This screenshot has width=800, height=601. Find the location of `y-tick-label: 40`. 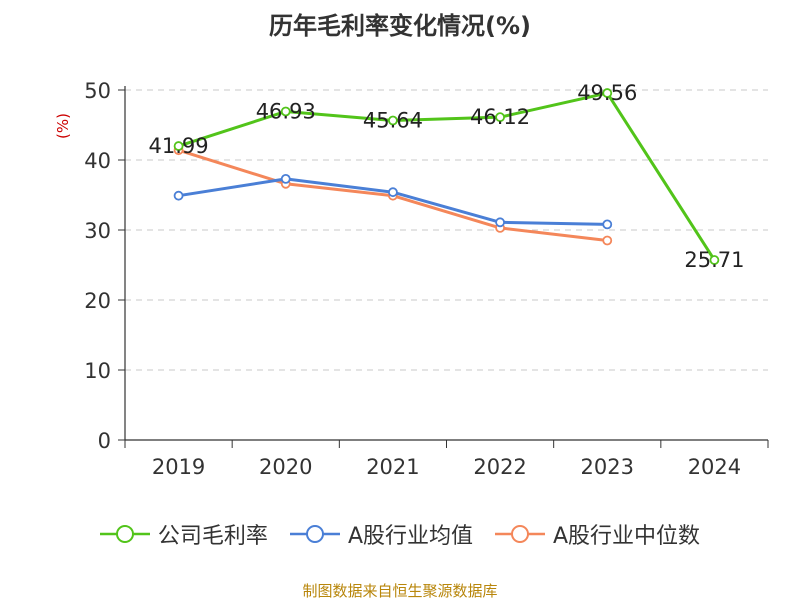

y-tick-label: 40 is located at coordinates (97, 161).